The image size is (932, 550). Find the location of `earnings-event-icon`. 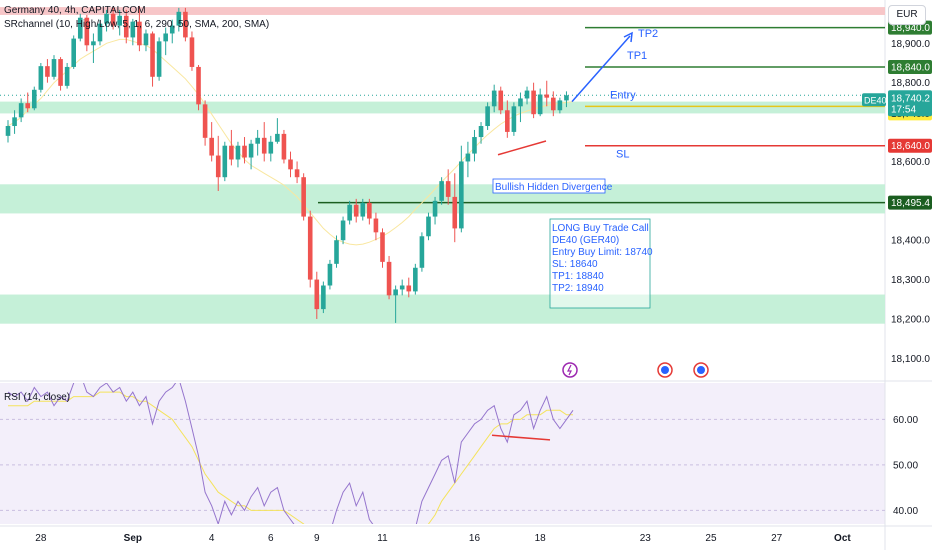

earnings-event-icon is located at coordinates (570, 370).